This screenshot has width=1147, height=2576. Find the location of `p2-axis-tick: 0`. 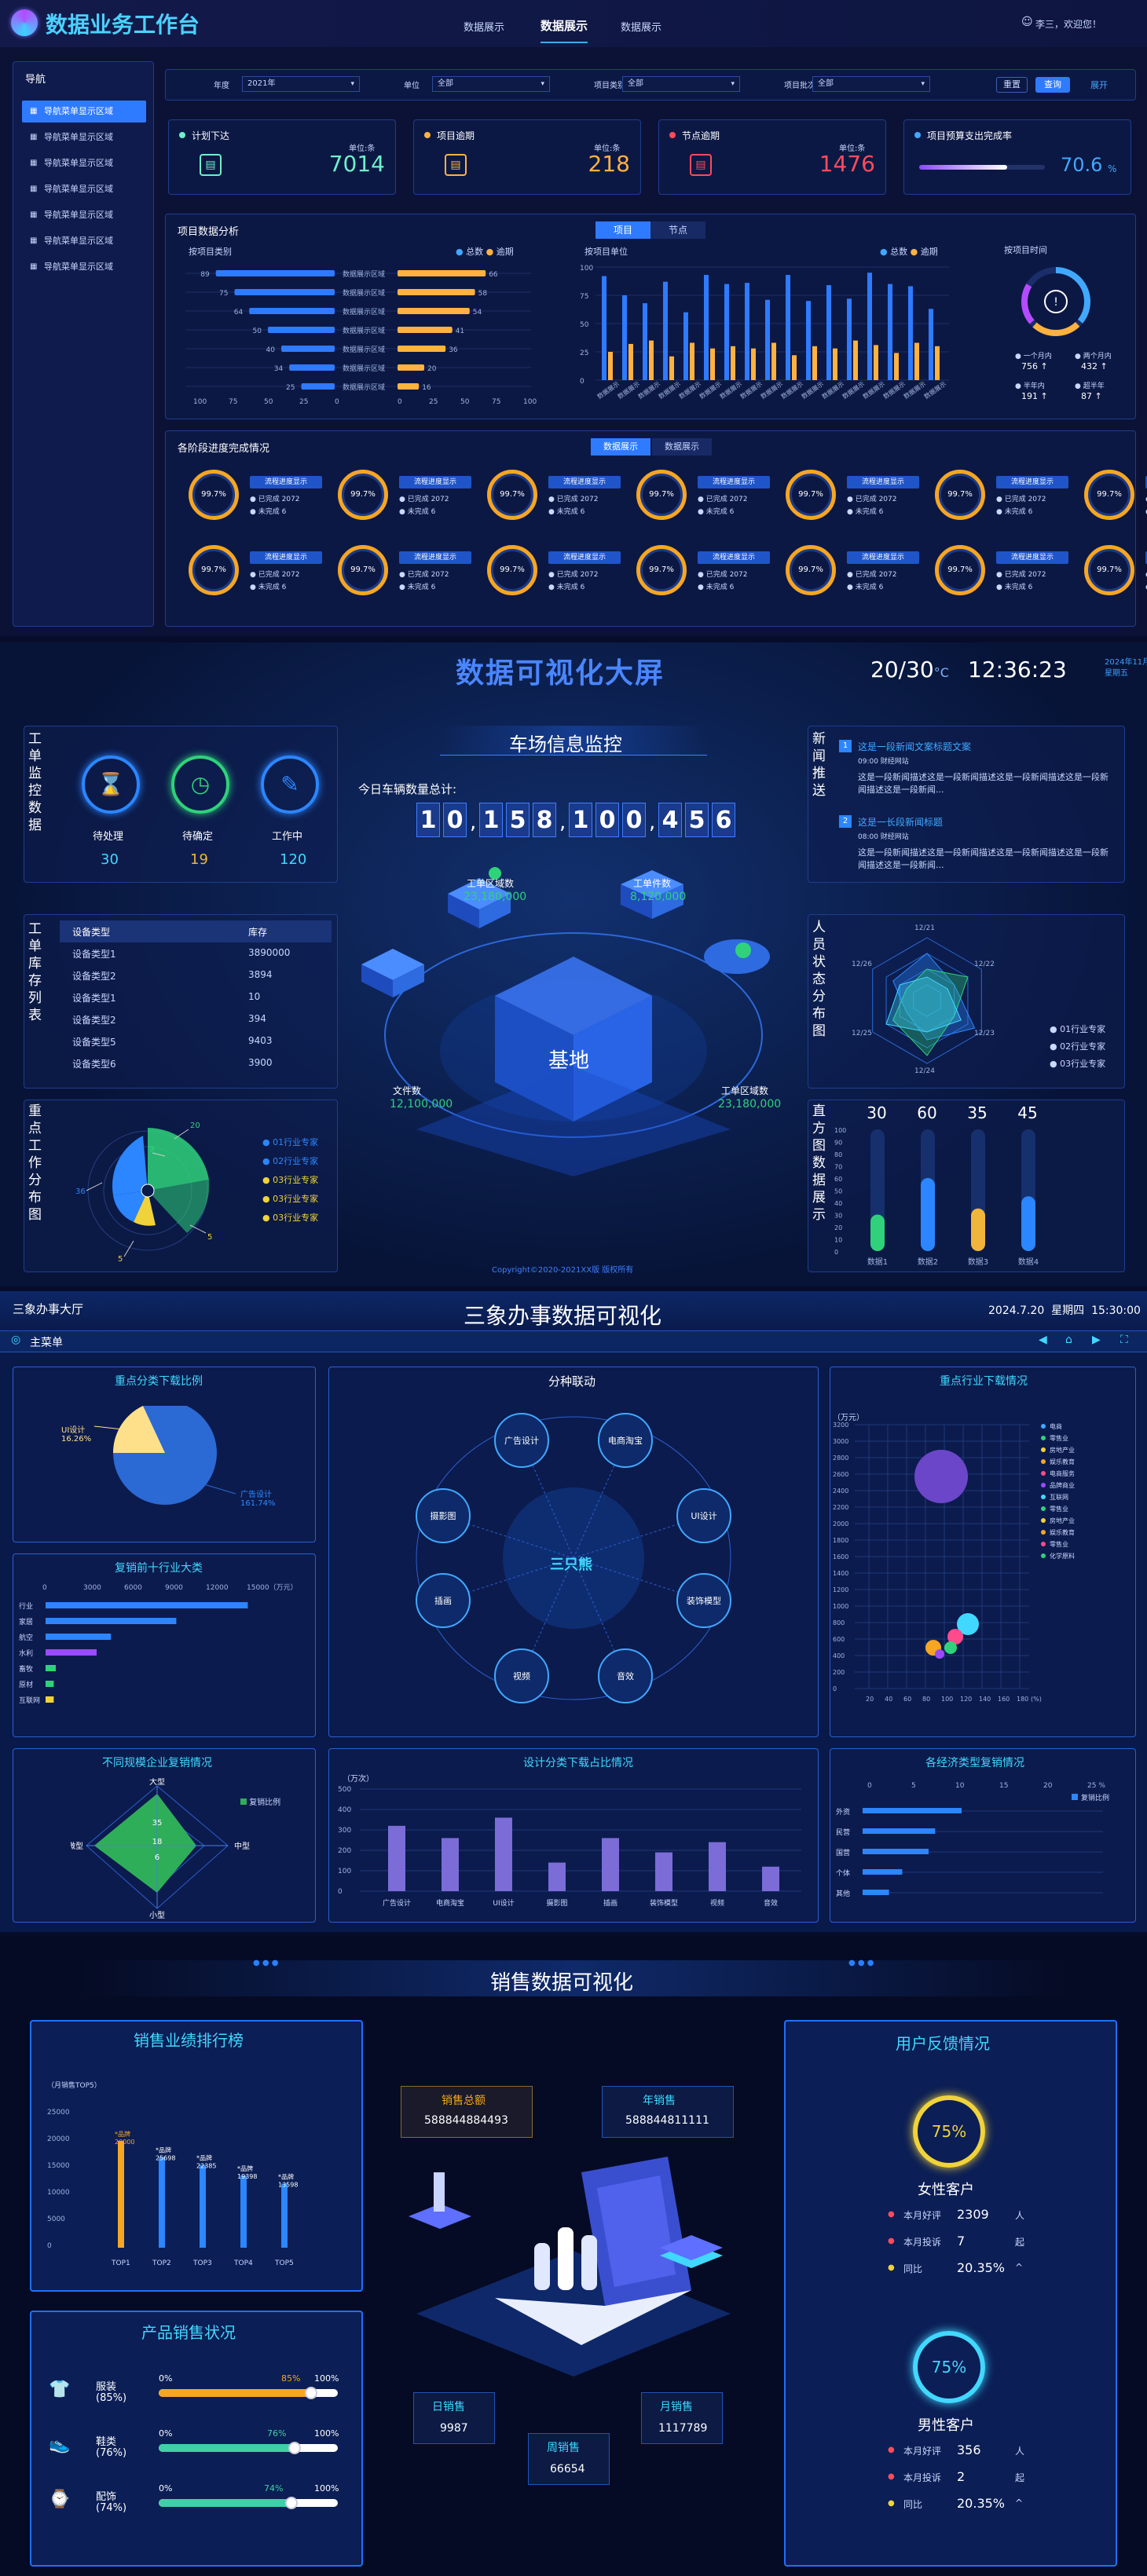

p2-axis-tick: 0 is located at coordinates (44, 1588).